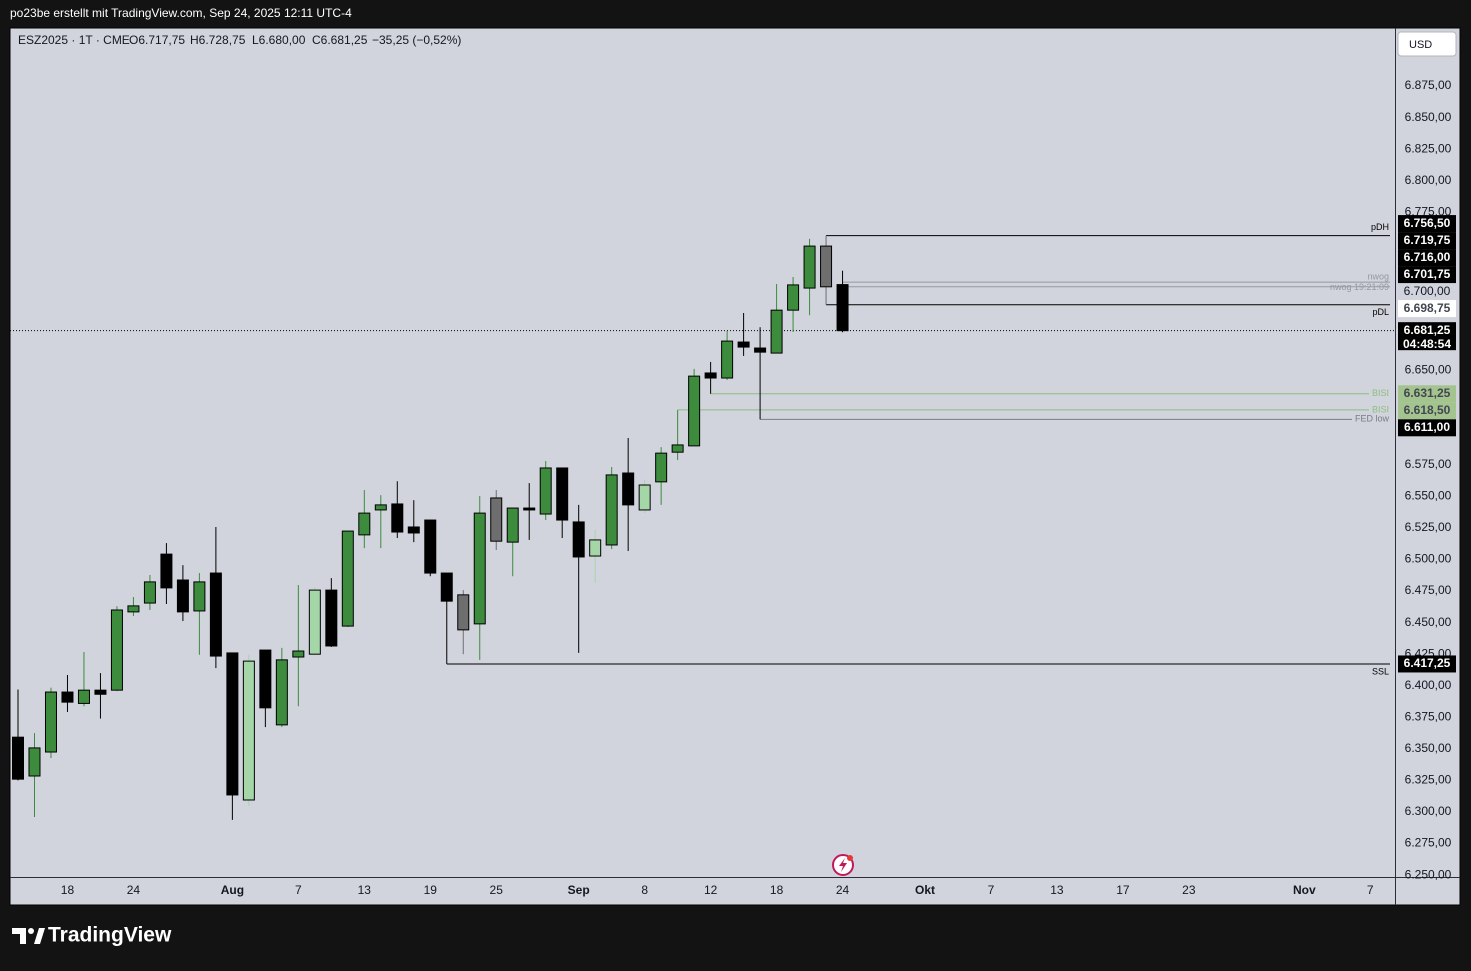 This screenshot has height=971, width=1471. Describe the element at coordinates (1428, 874) in the screenshot. I see `y-tick-label: 6.250,00` at that location.